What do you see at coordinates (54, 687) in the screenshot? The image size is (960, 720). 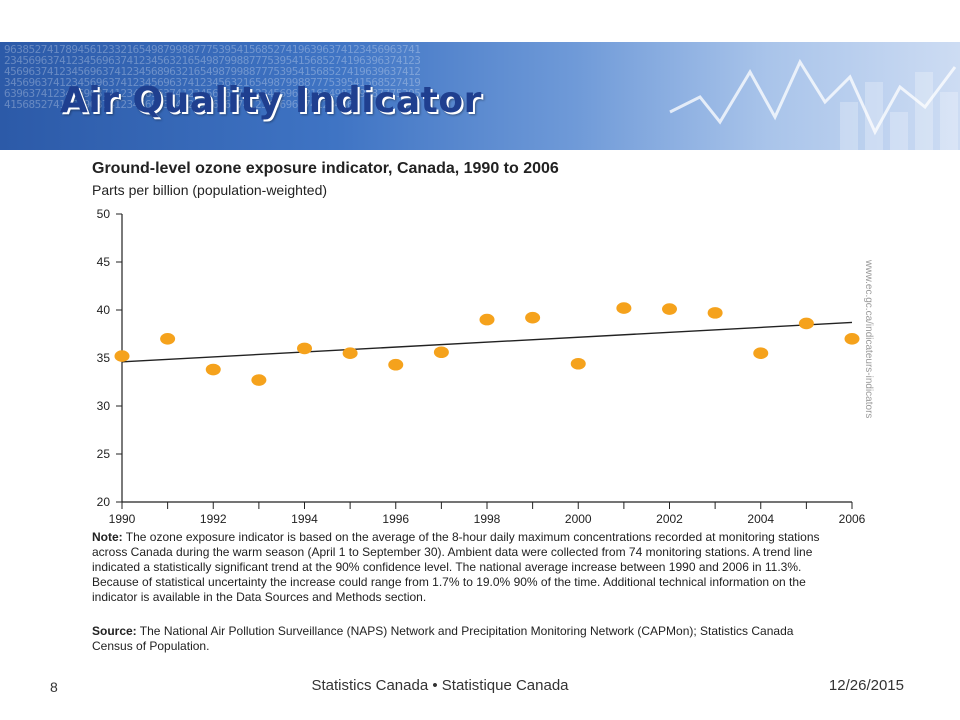 I see `slide-number: 8` at bounding box center [54, 687].